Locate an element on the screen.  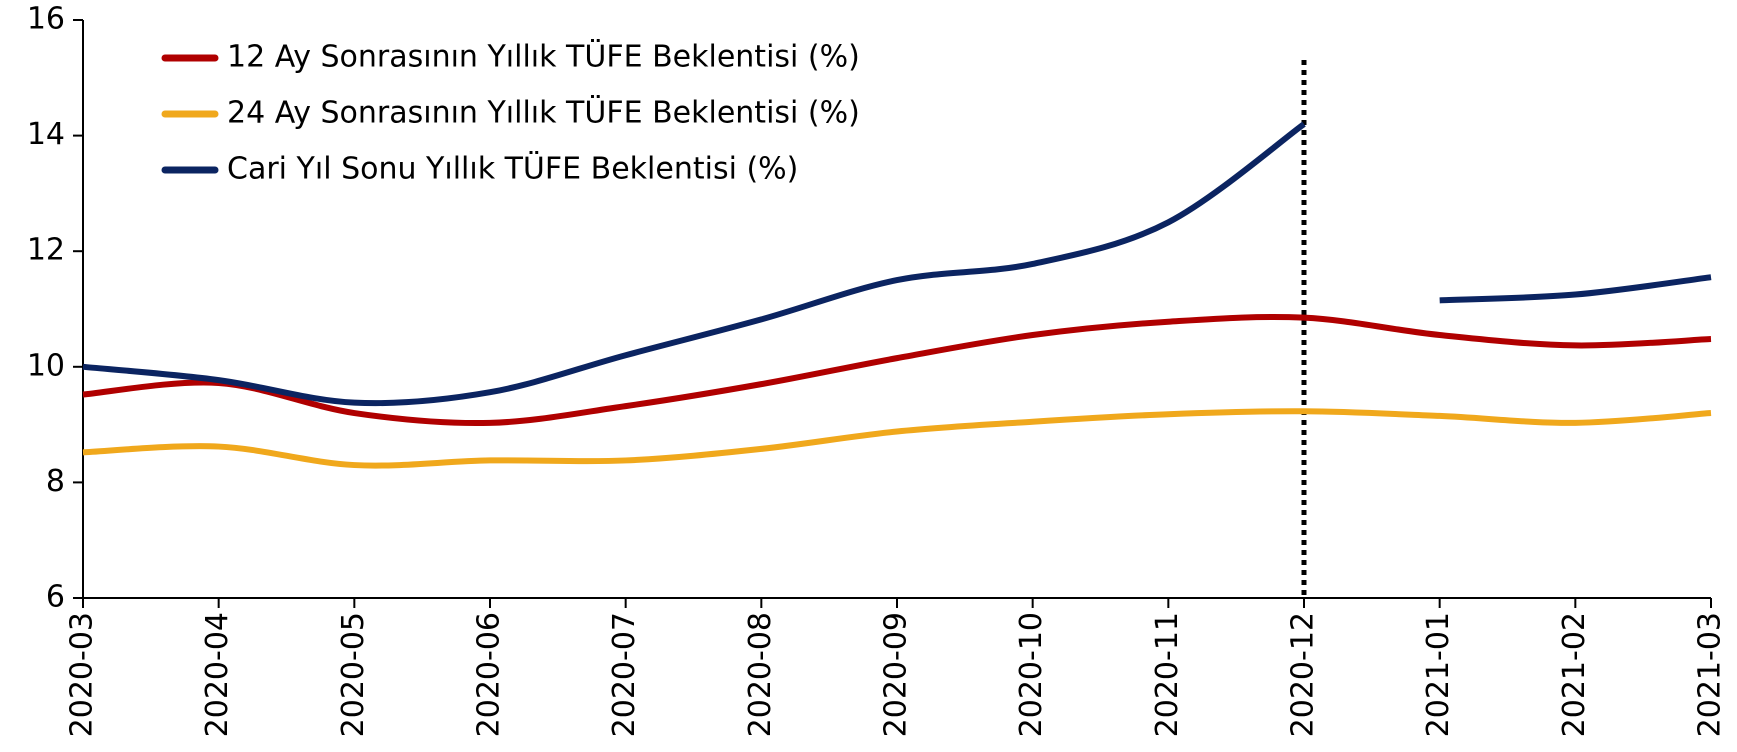
x-tick-label: 2020-12 is located at coordinates (1303, 674).